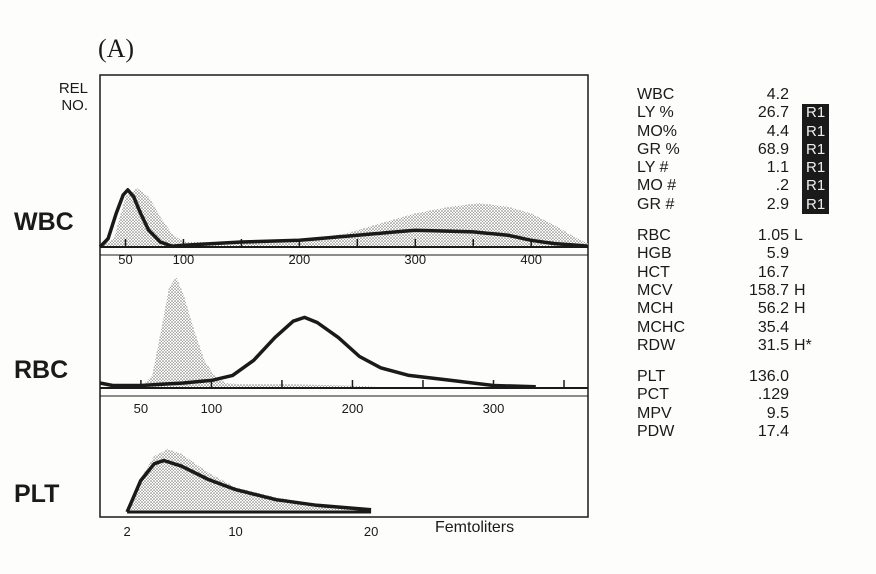  Describe the element at coordinates (773, 327) in the screenshot. I see `result-value: 35.4` at that location.